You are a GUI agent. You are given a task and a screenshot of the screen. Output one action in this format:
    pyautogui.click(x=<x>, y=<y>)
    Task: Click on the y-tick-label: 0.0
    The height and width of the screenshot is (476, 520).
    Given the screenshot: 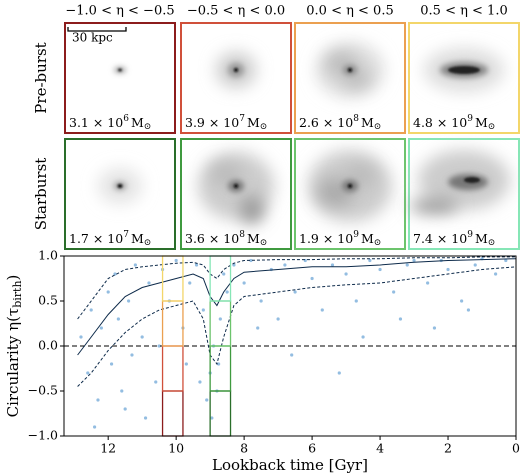 What is the action you would take?
    pyautogui.click(x=48, y=345)
    